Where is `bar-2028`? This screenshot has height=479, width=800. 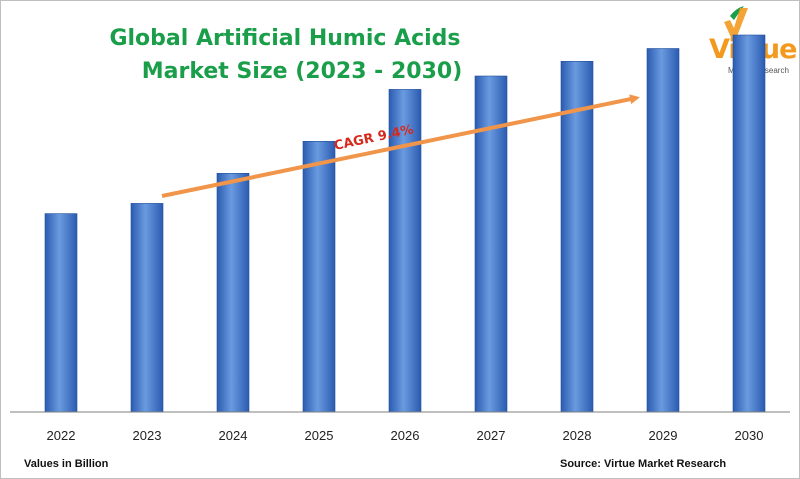
bar-2028 is located at coordinates (577, 236).